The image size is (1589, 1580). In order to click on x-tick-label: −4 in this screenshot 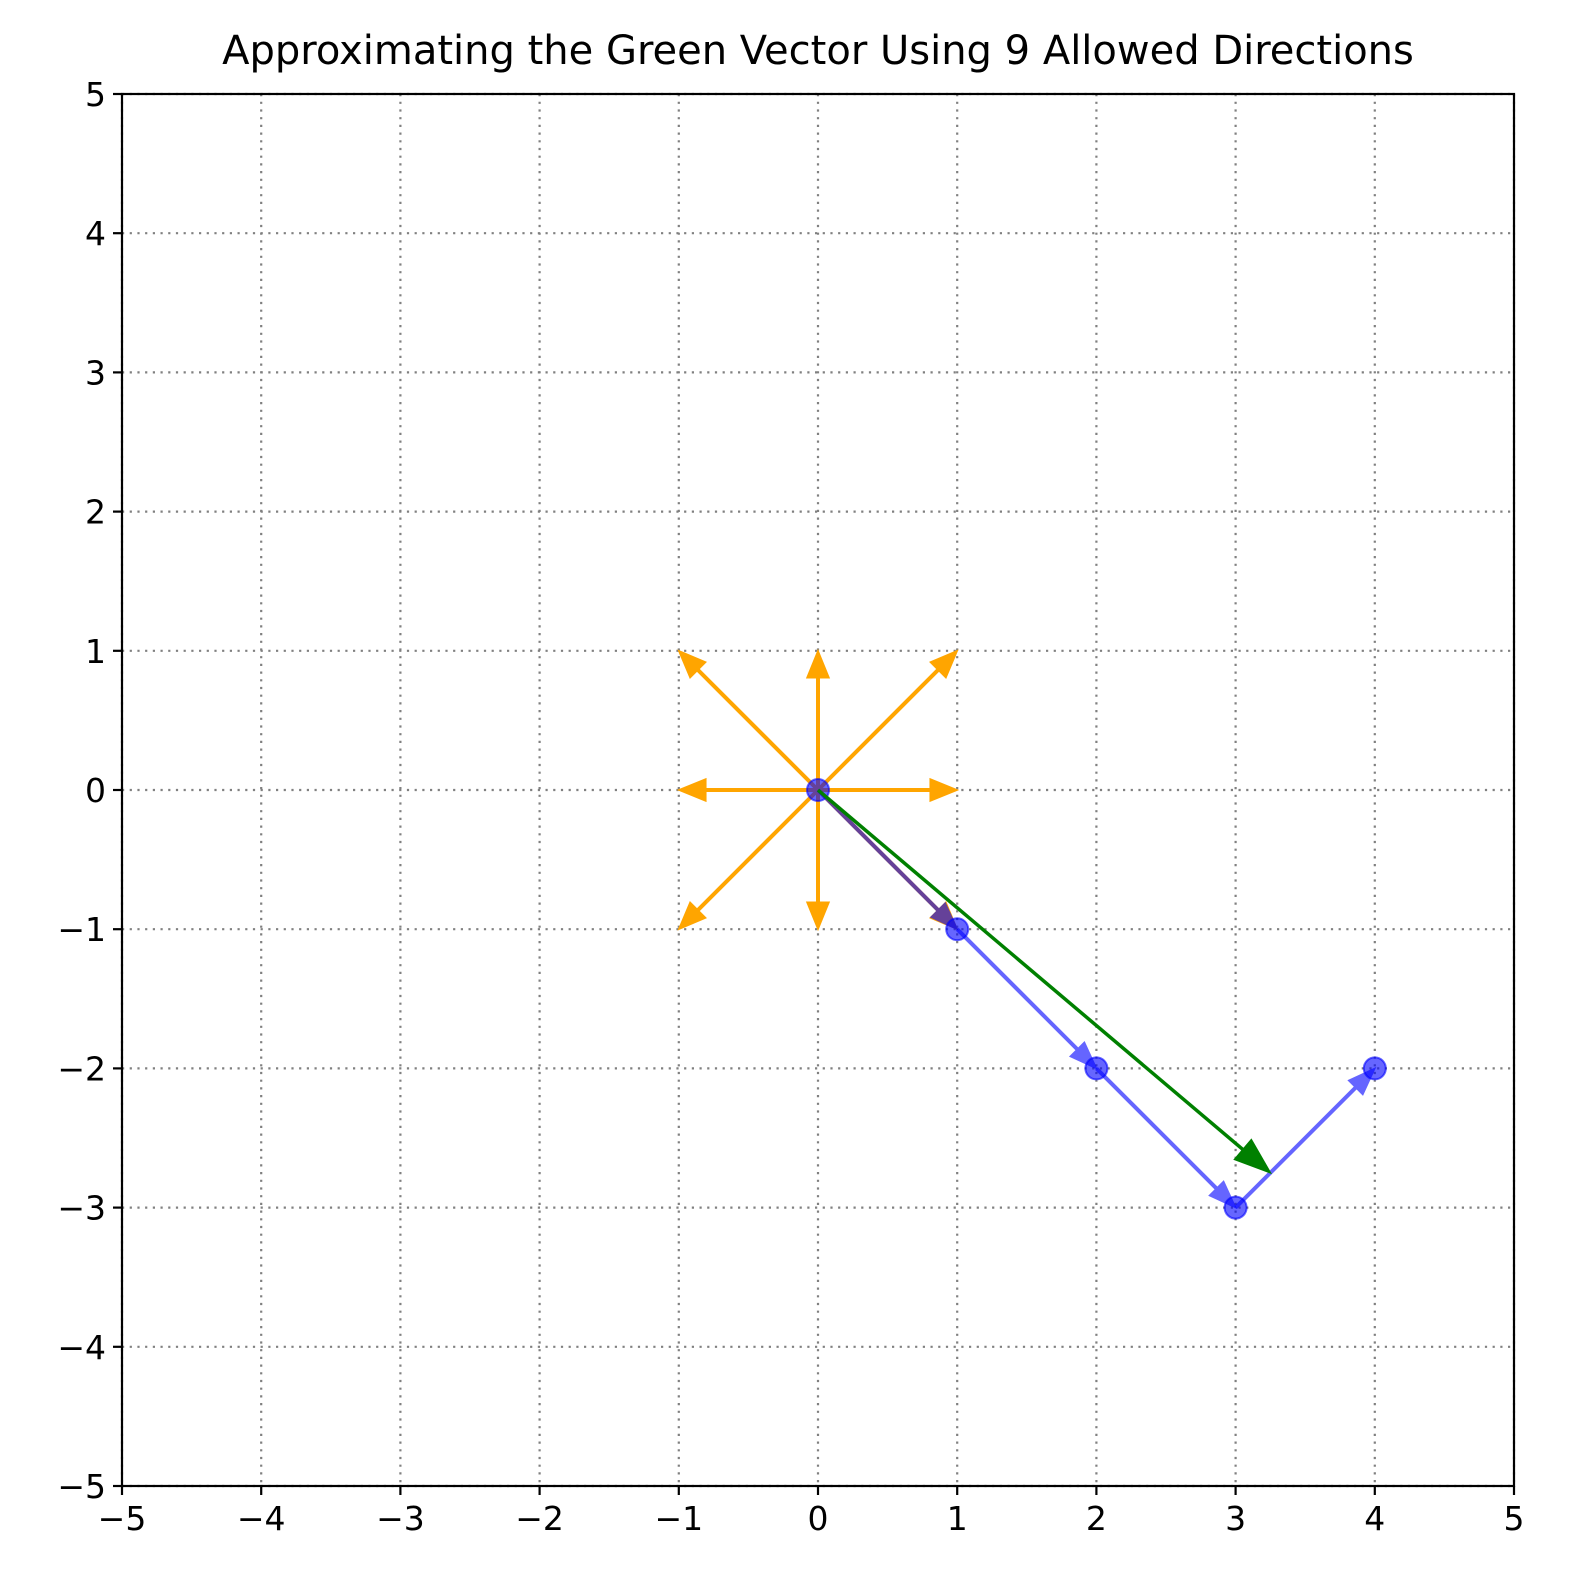, I will do `click(261, 1518)`.